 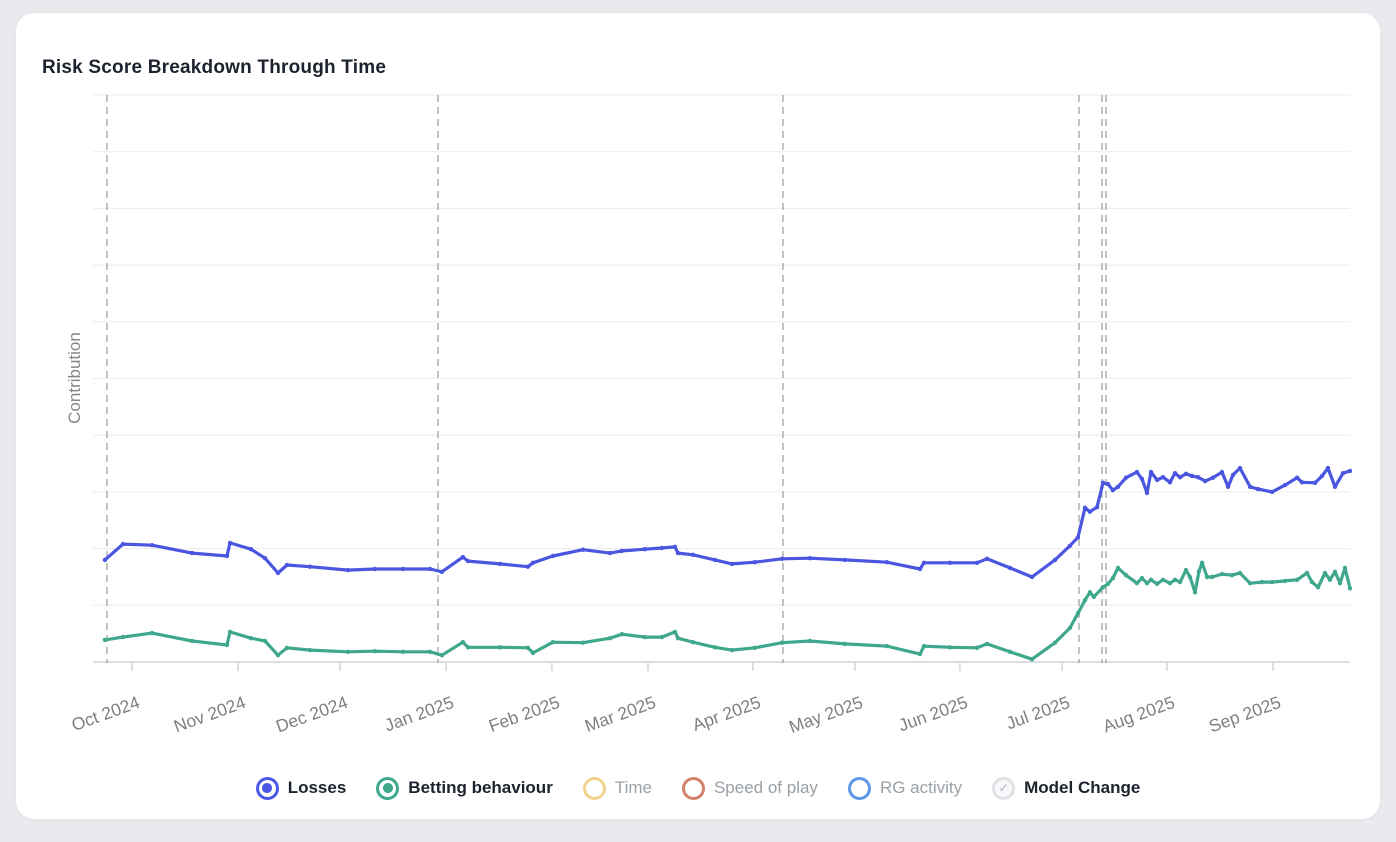 What do you see at coordinates (1244, 714) in the screenshot?
I see `x-tick-label: Sep 2025` at bounding box center [1244, 714].